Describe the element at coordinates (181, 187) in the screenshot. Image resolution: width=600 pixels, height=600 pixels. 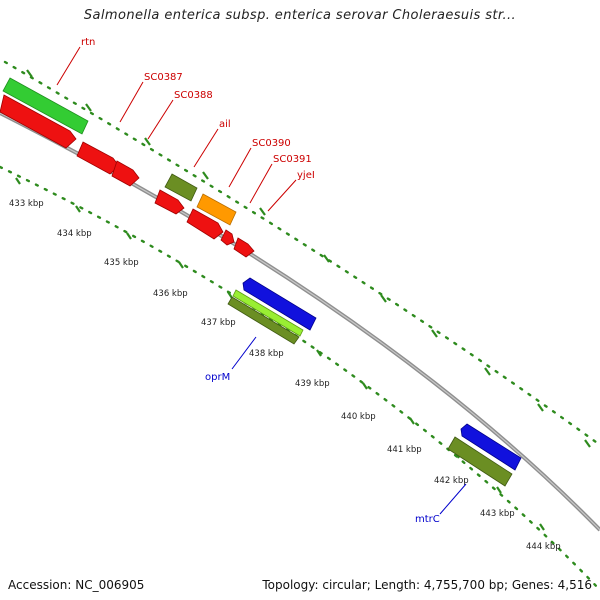
I see `gene-ail` at that location.